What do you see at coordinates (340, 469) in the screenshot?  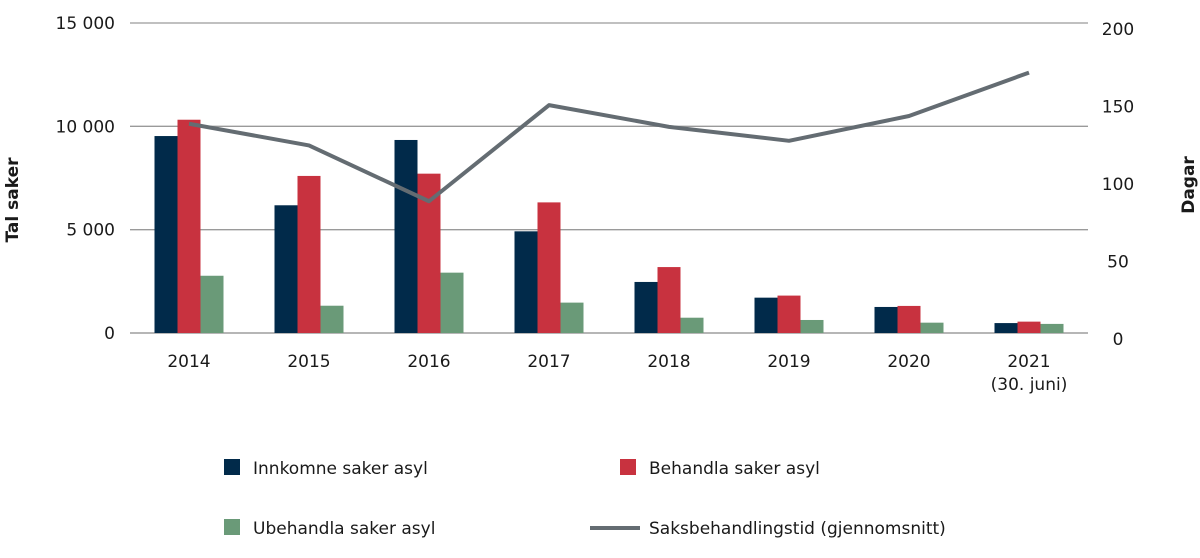 I see `legend-label: Innkomne saker asyl` at bounding box center [340, 469].